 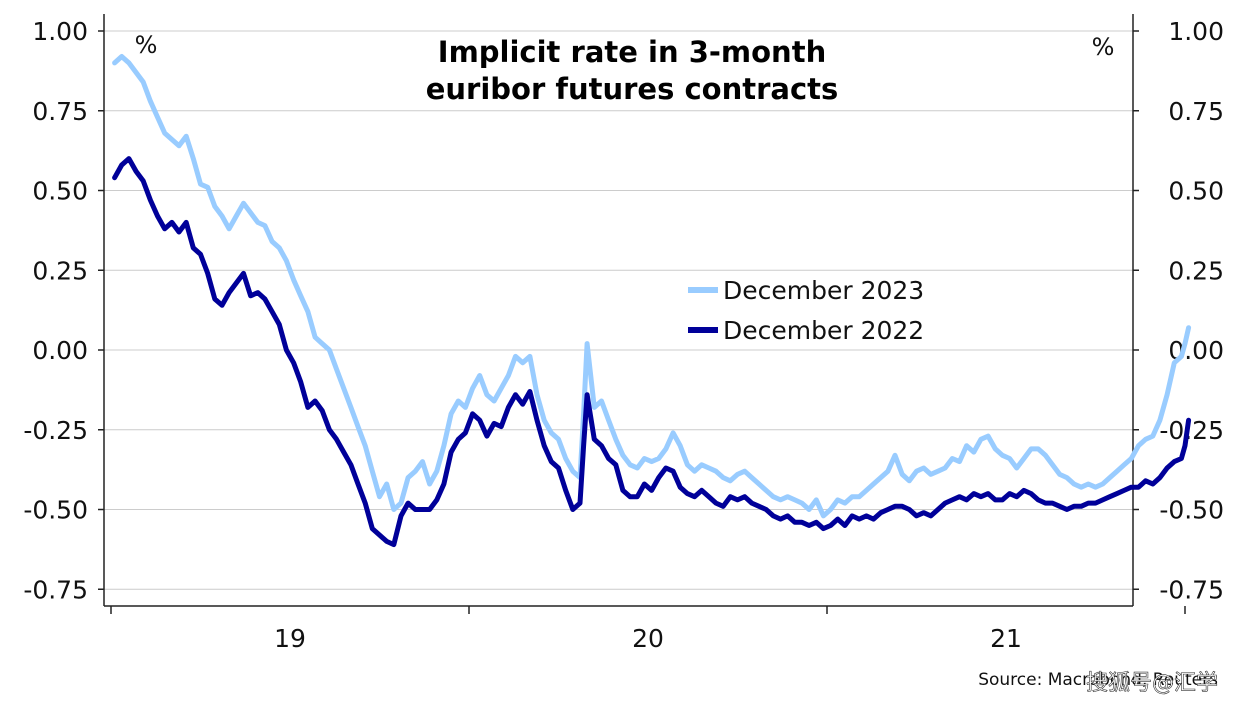 What do you see at coordinates (60, 31) in the screenshot?
I see `y-tick-label-left: 1.00` at bounding box center [60, 31].